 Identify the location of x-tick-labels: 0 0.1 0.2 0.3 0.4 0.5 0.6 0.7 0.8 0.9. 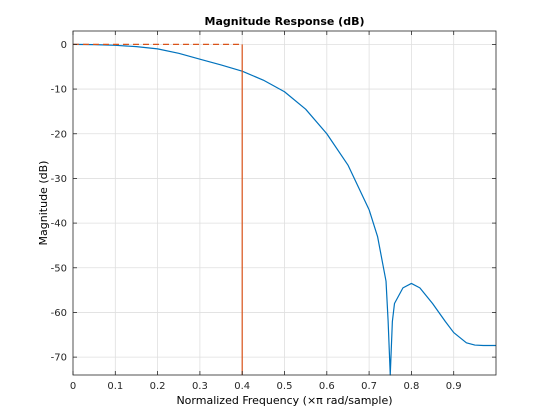
(266, 386).